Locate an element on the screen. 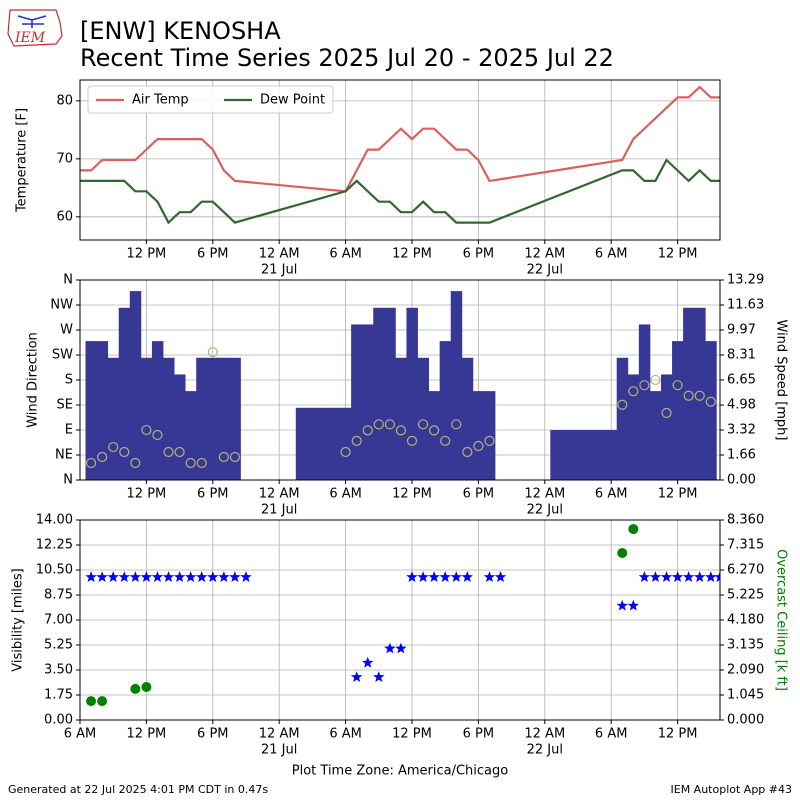 The width and height of the screenshot is (800, 800). legend-label: Air Temp is located at coordinates (160, 100).